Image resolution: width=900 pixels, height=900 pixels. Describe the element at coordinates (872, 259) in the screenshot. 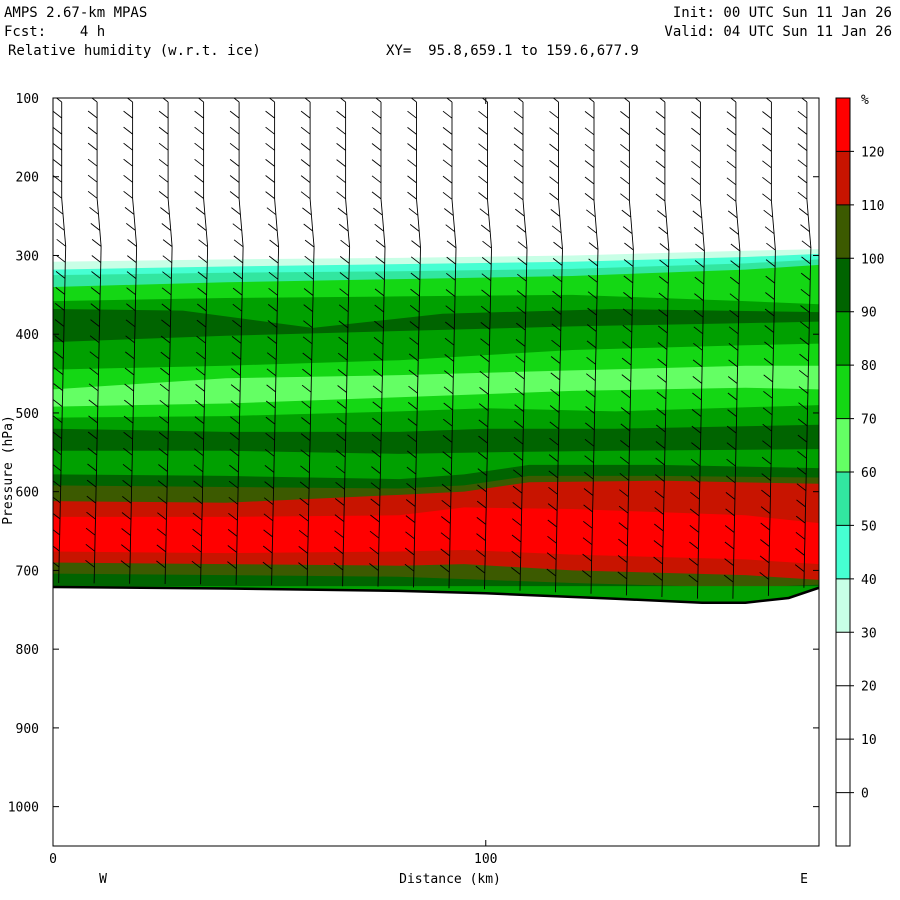

I see `colorbar-label: 100` at that location.